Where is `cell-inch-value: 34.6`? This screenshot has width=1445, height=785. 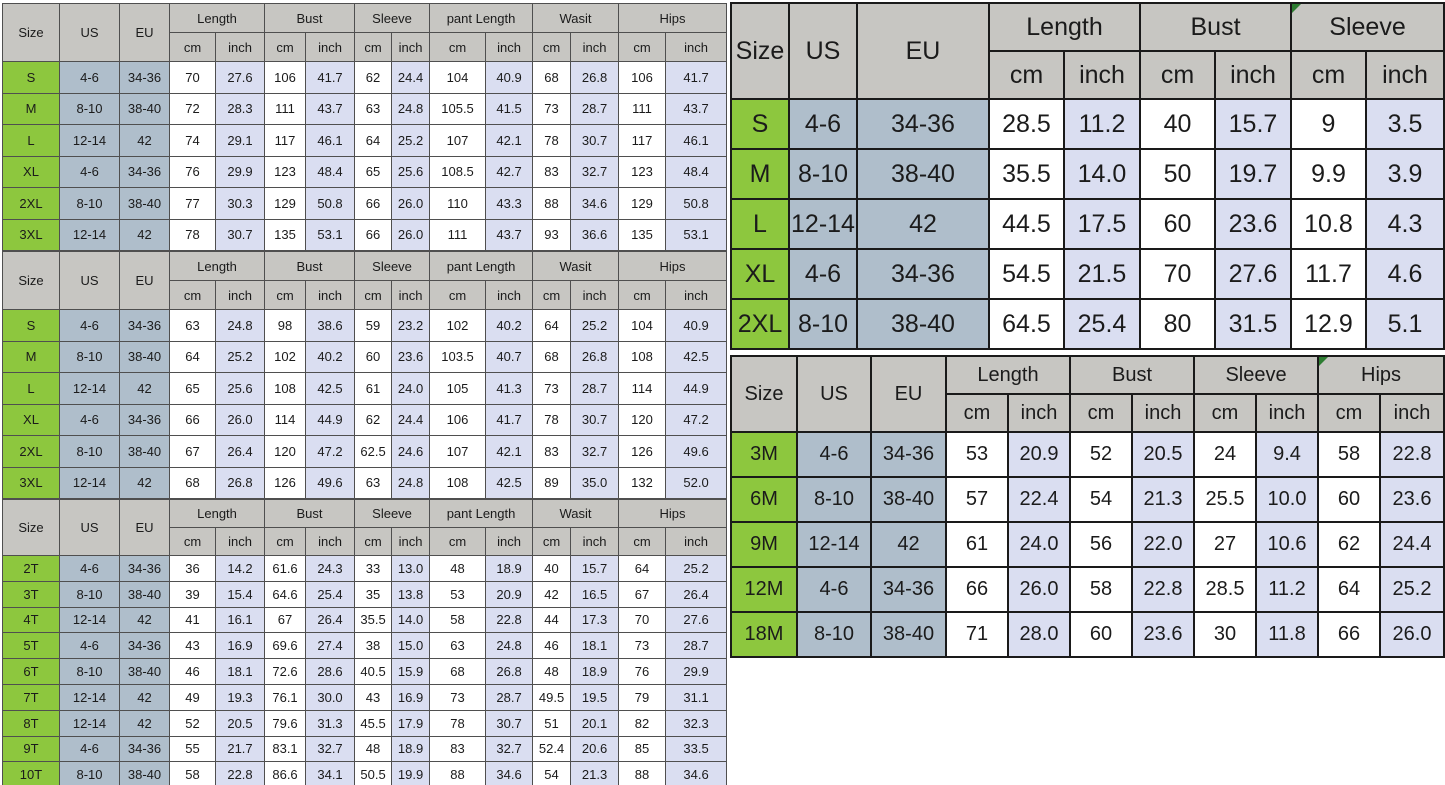
cell-inch-value: 34.6 is located at coordinates (509, 773).